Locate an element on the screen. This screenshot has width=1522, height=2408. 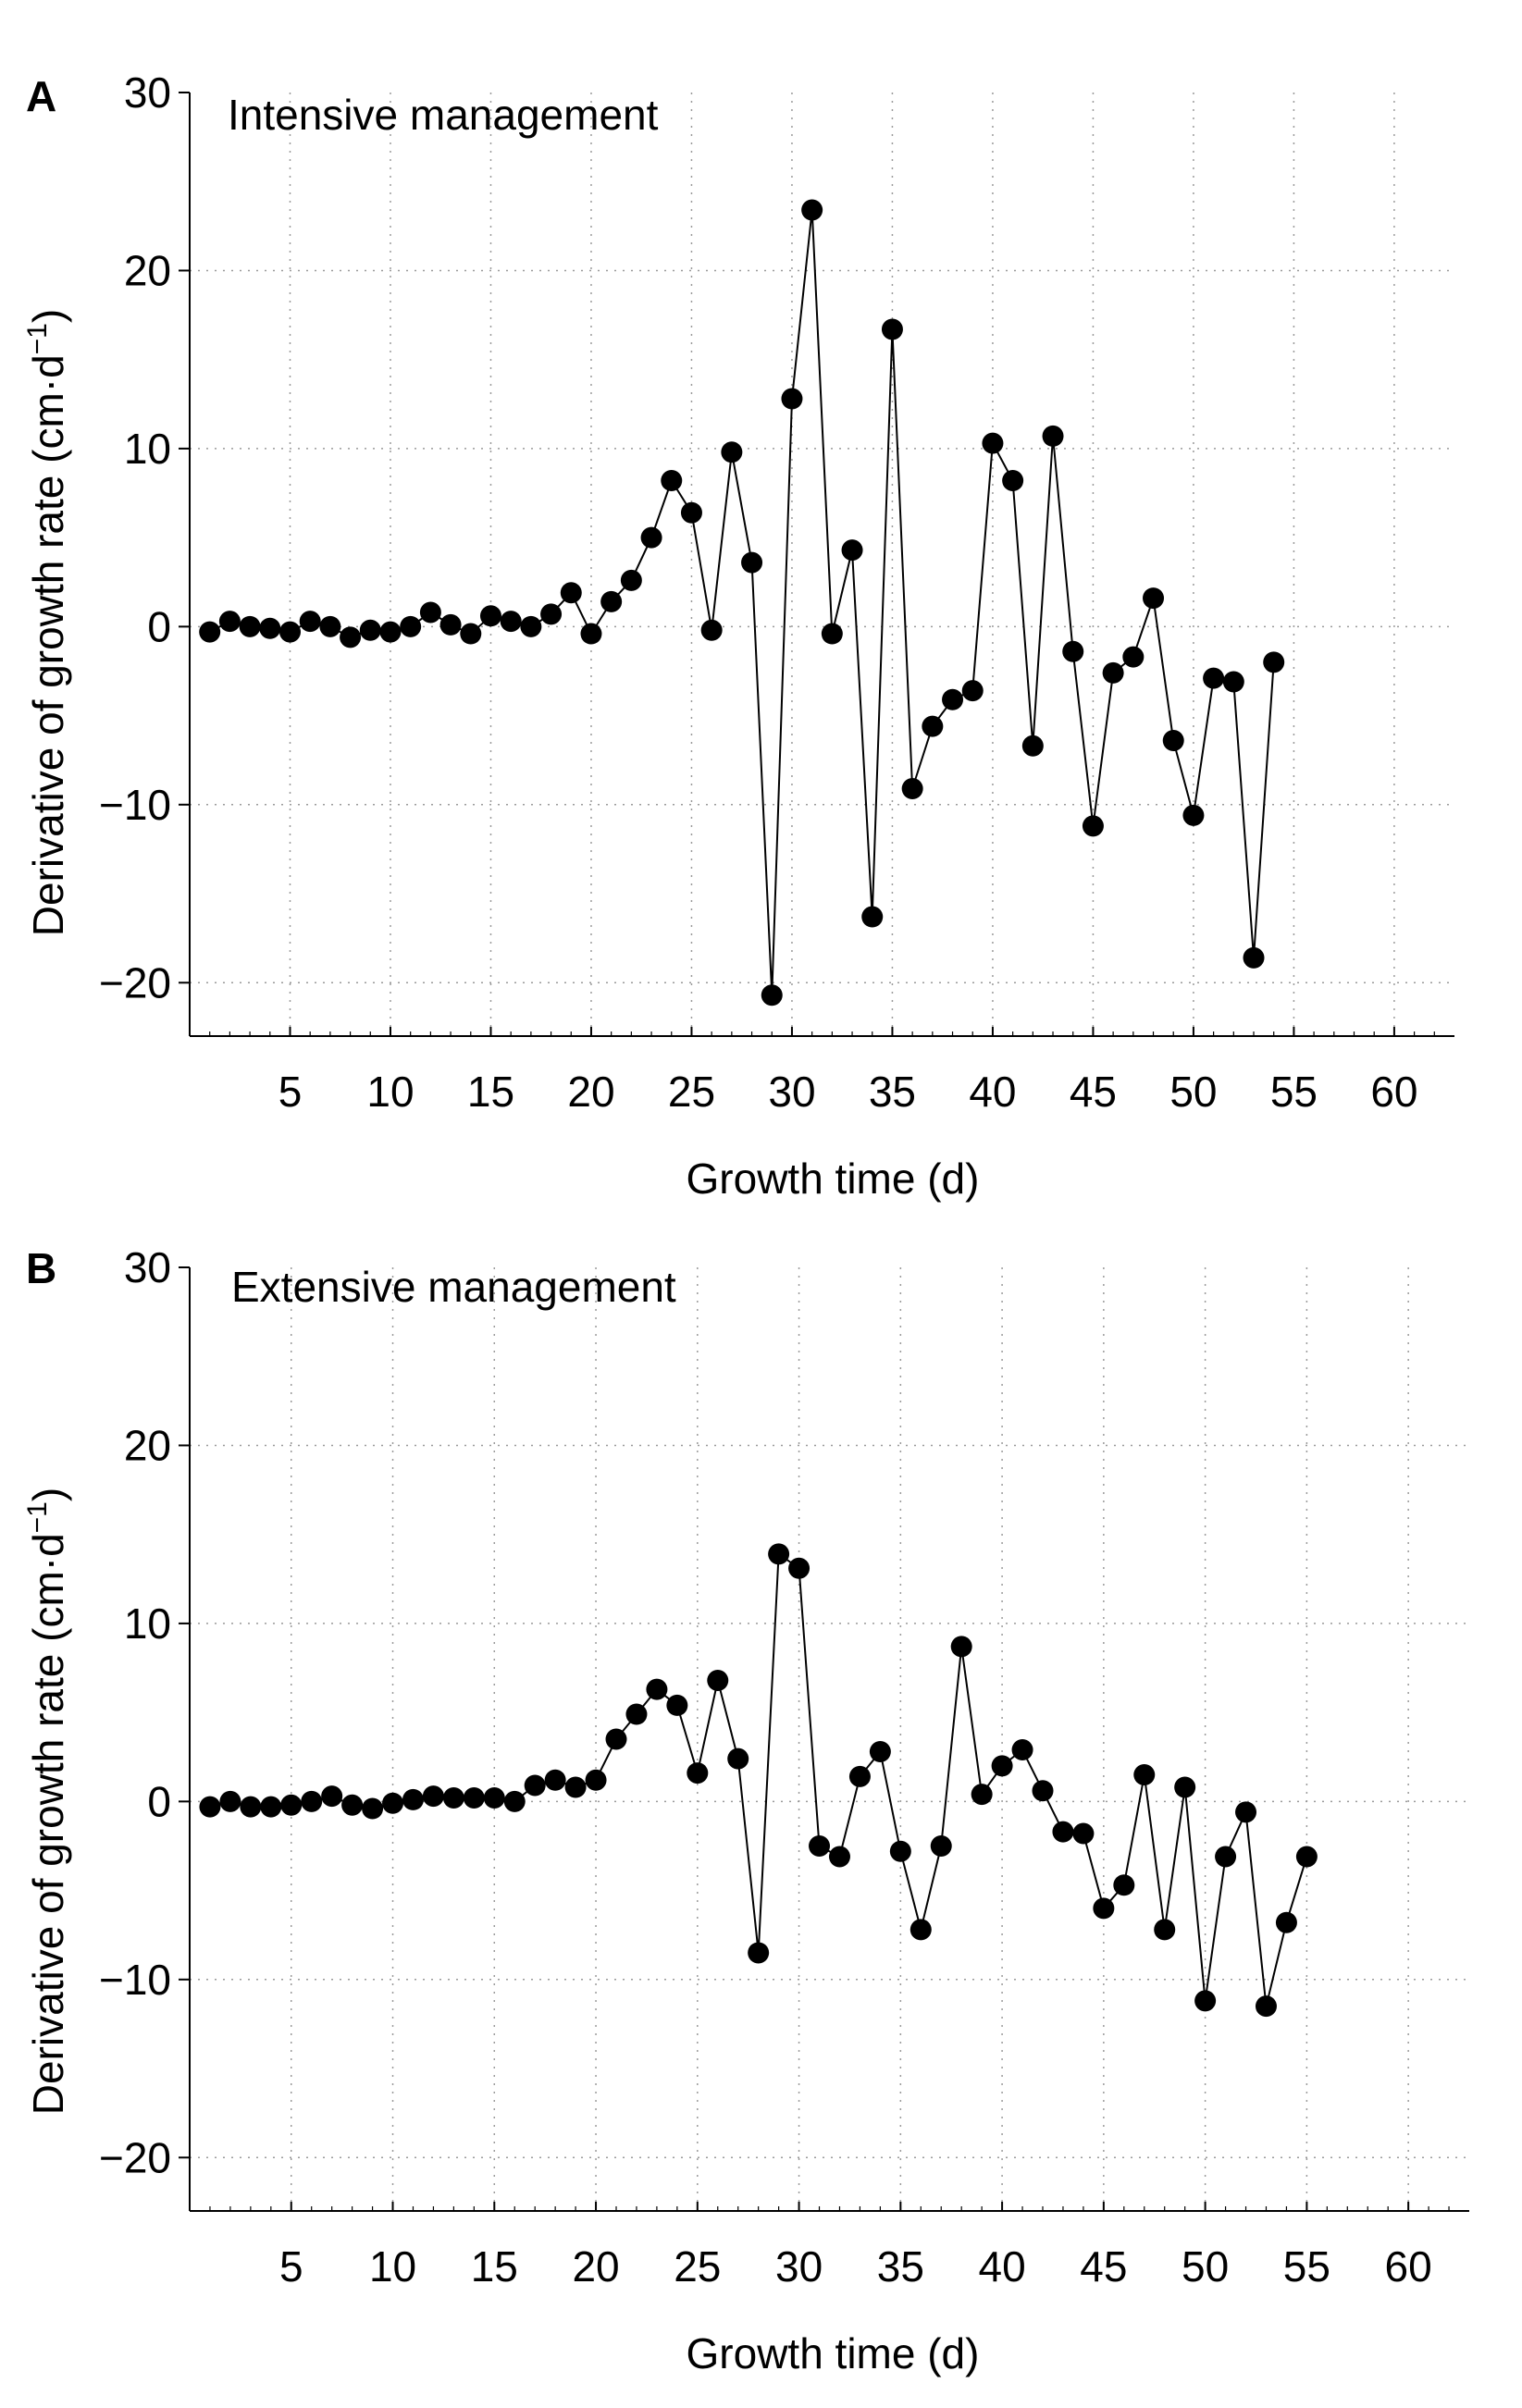
panel-a-annotation: Intensive management is located at coordinates (444, 115).